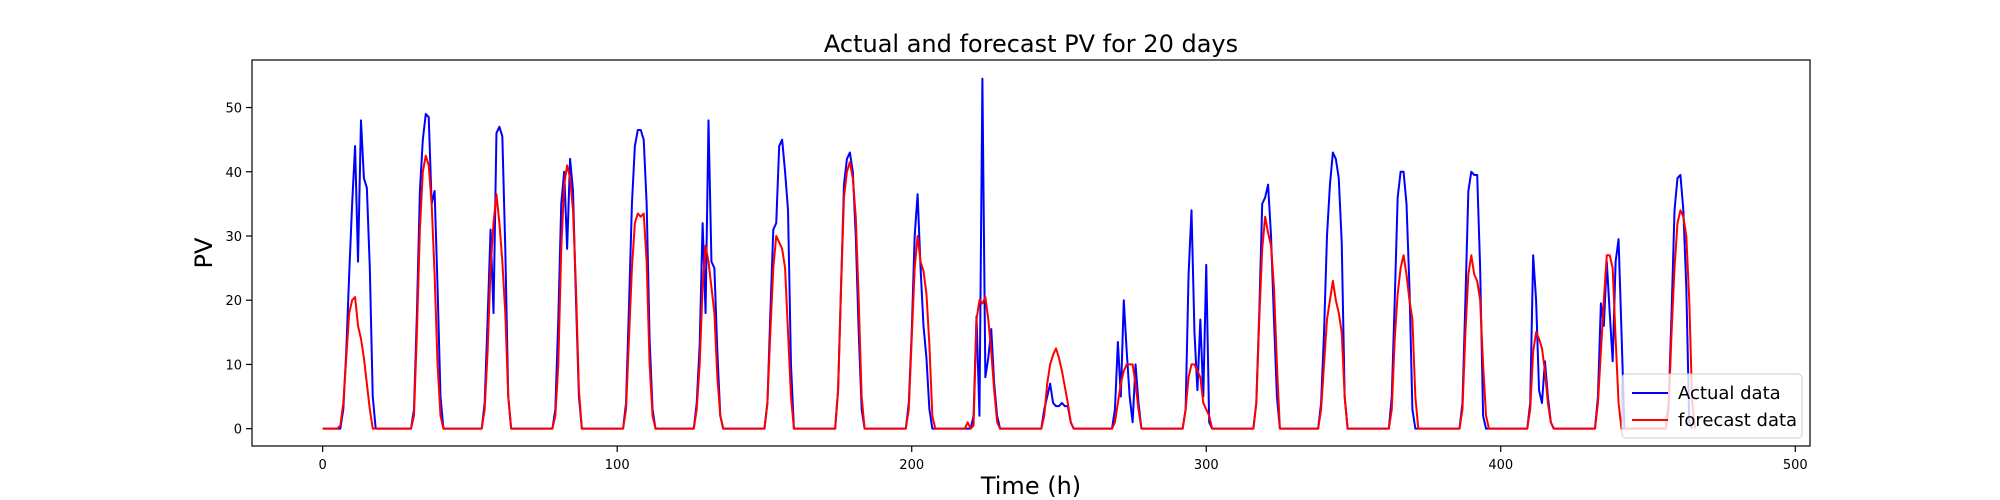  What do you see at coordinates (233, 173) in the screenshot?
I see `y-tick-label: 40` at bounding box center [233, 173].